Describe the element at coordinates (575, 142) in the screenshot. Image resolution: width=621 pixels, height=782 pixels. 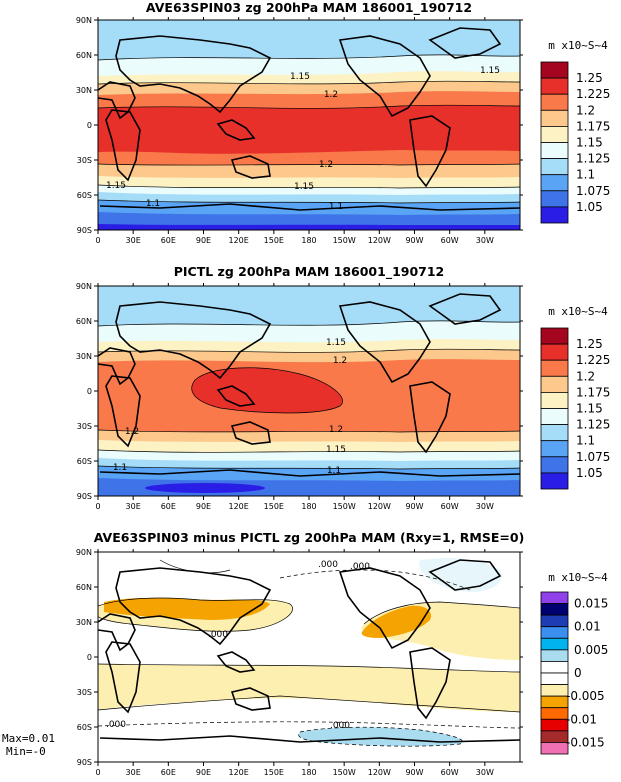
I see `panel-1-colorbar: 1.05 1.075 1.1 1.125 1.15 1.175 1.2 1.225 1.25` at that location.